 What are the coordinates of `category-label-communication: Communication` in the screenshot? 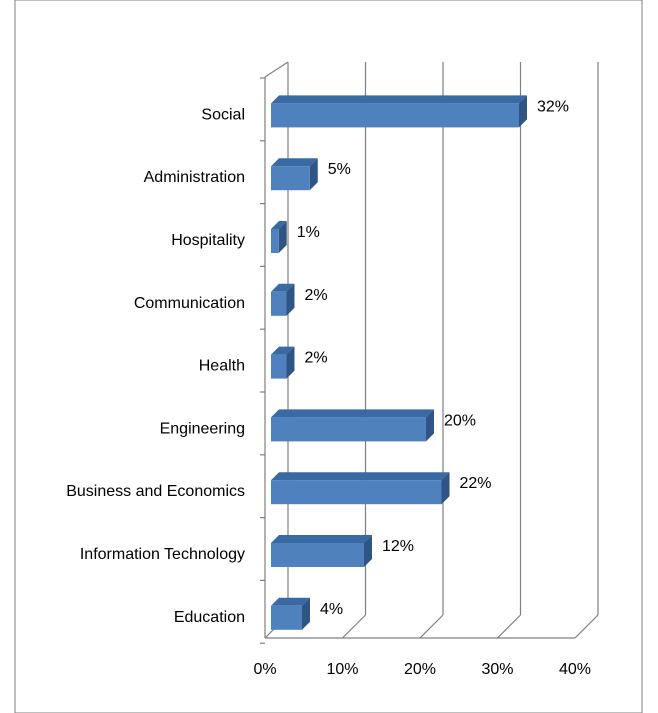 It's located at (189, 303).